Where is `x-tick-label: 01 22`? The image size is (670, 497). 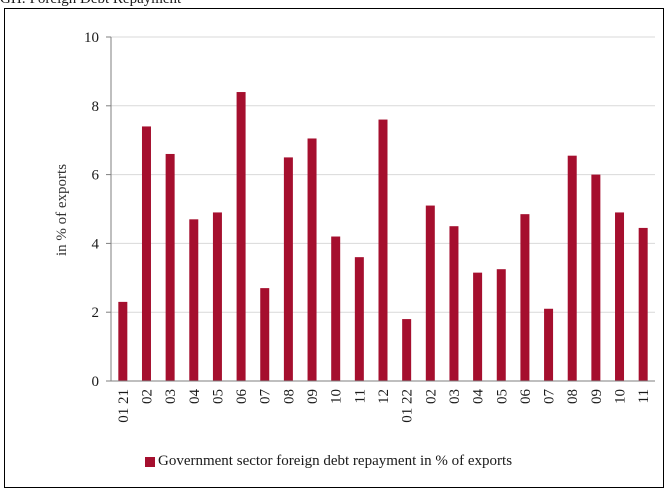 x-tick-label: 01 22 is located at coordinates (408, 406).